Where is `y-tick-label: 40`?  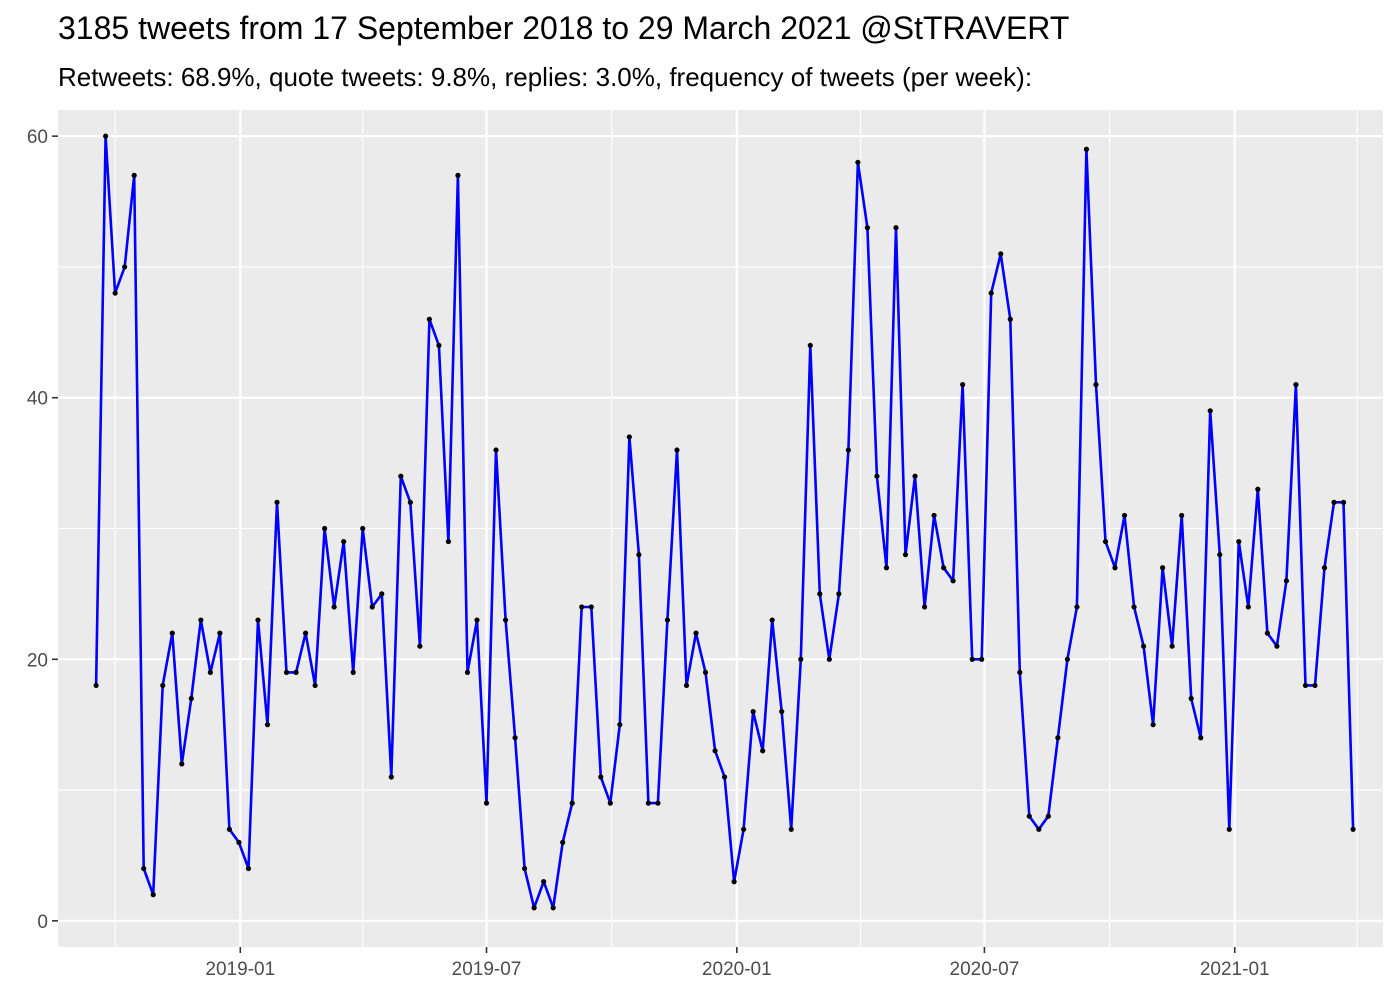 y-tick-label: 40 is located at coordinates (37, 399).